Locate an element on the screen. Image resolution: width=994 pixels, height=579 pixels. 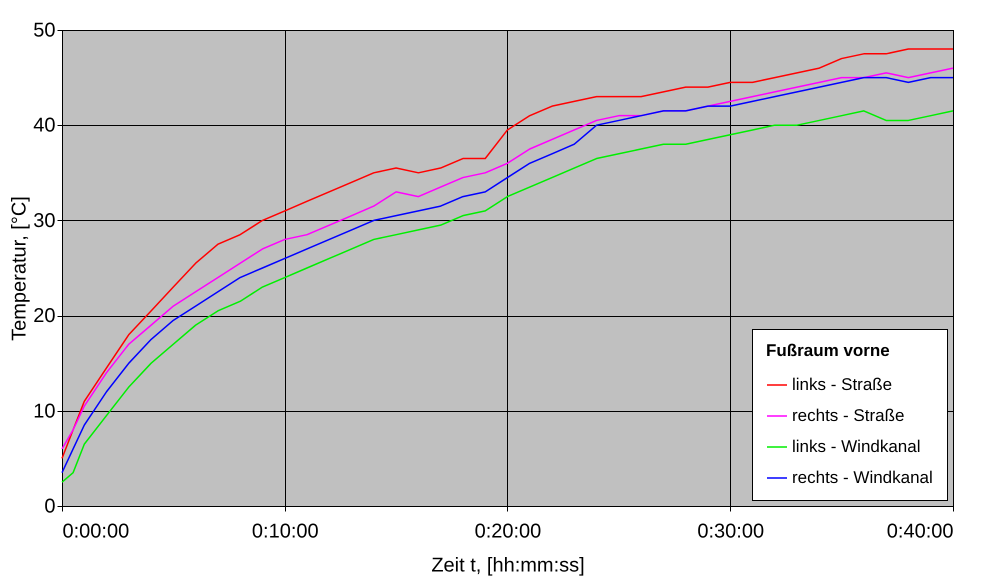
legend-label: rechts - Windkanal is located at coordinates (862, 477).